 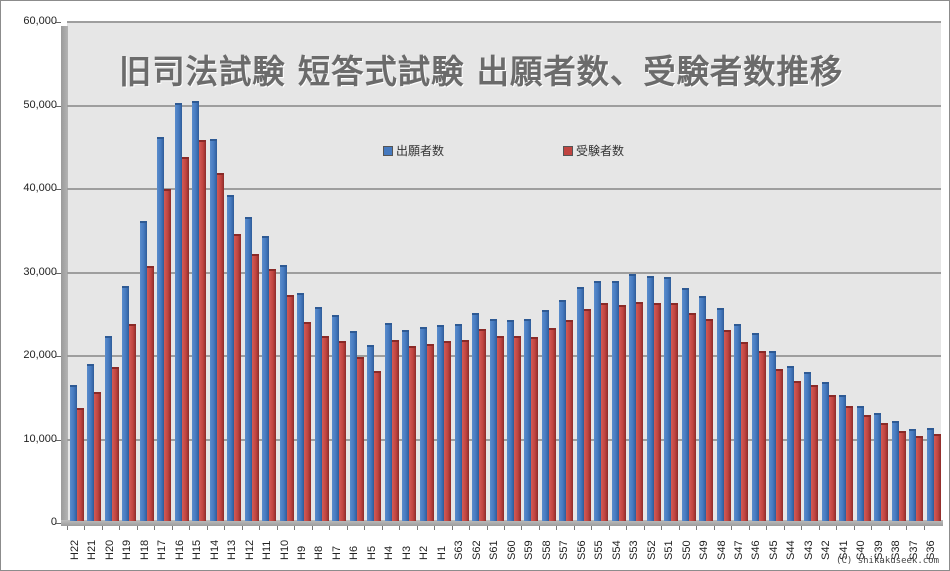 What do you see at coordinates (791, 550) in the screenshot?
I see `x-tick-label: S44` at bounding box center [791, 550].